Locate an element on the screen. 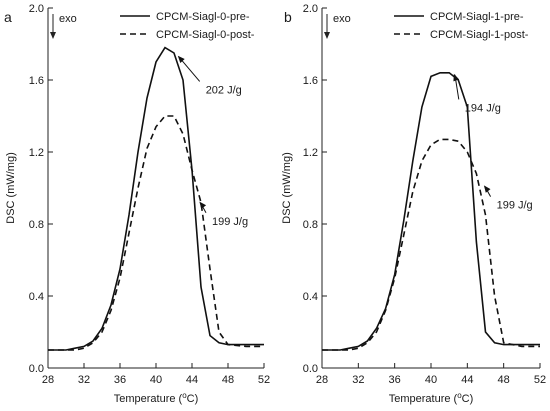 This screenshot has height=411, width=550. annotation-label: 202 J/g is located at coordinates (224, 90).